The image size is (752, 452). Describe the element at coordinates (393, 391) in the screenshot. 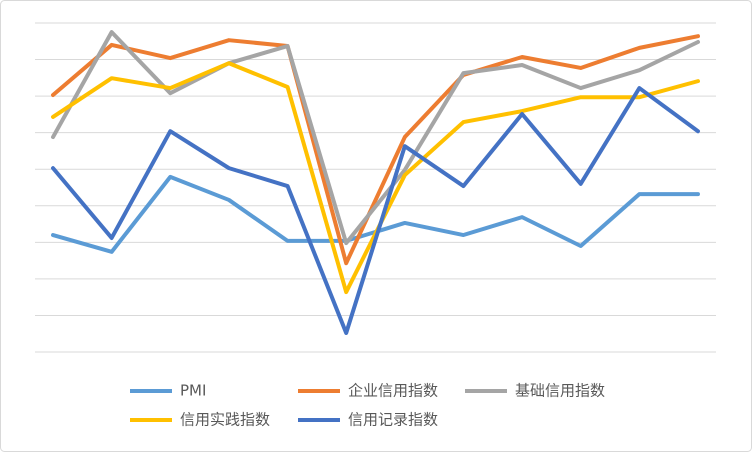

I see `legend-label: 企业信用指数` at that location.